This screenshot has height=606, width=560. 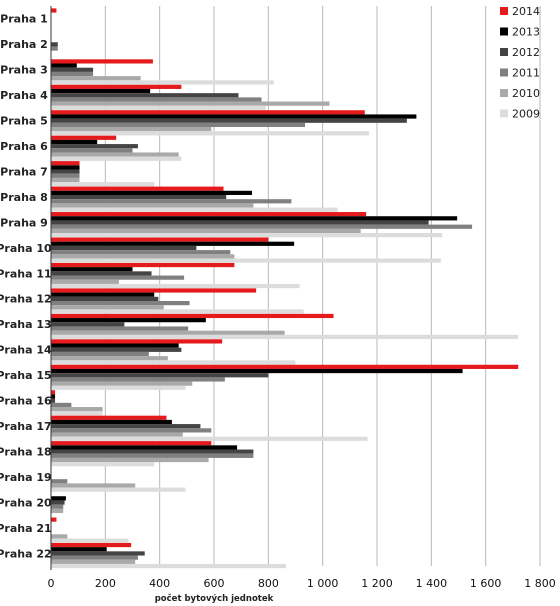 I want to click on category-label: Praha 22, so click(x=26, y=553).